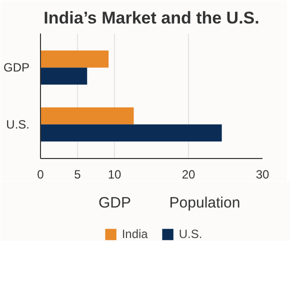 This screenshot has height=300, width=300. I want to click on legend-label: India, so click(135, 234).